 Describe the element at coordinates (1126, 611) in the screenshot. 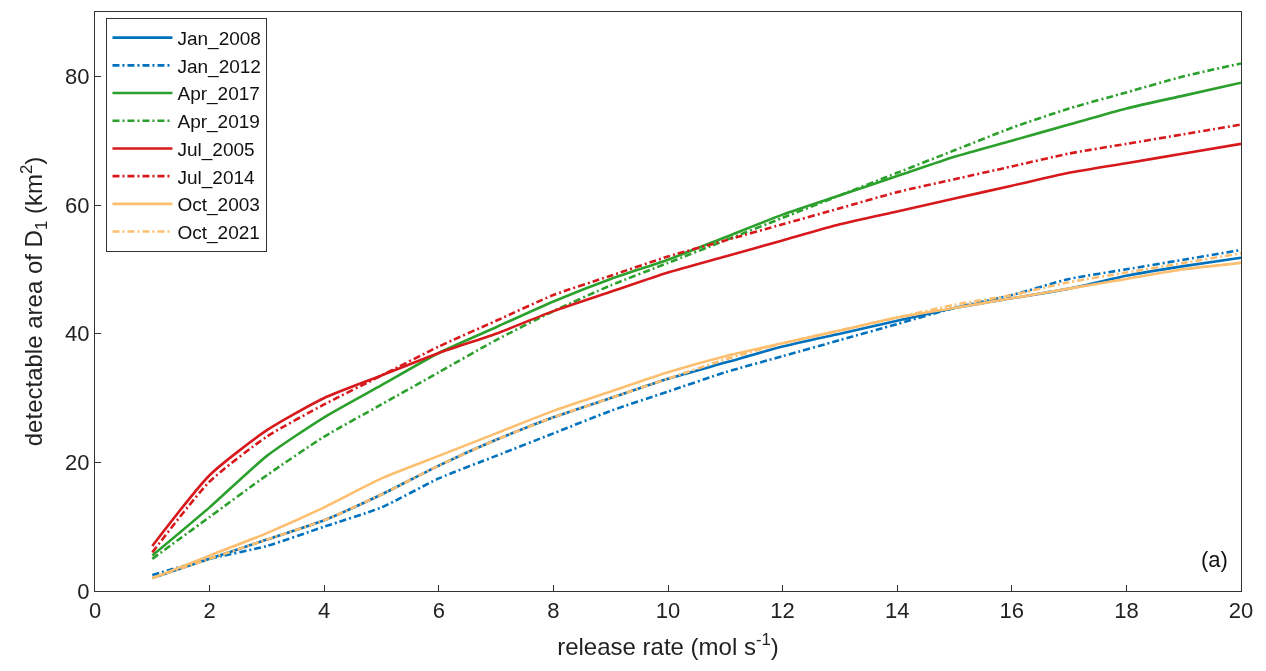

I see `x-tick-label: 18` at that location.